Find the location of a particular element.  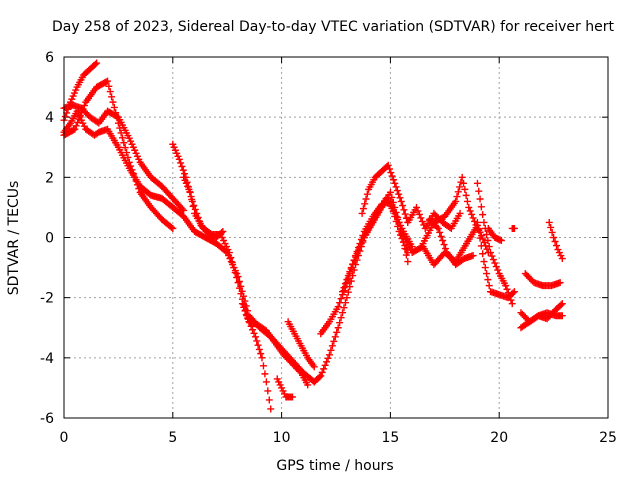

x-tick-label: 0 is located at coordinates (64, 438).